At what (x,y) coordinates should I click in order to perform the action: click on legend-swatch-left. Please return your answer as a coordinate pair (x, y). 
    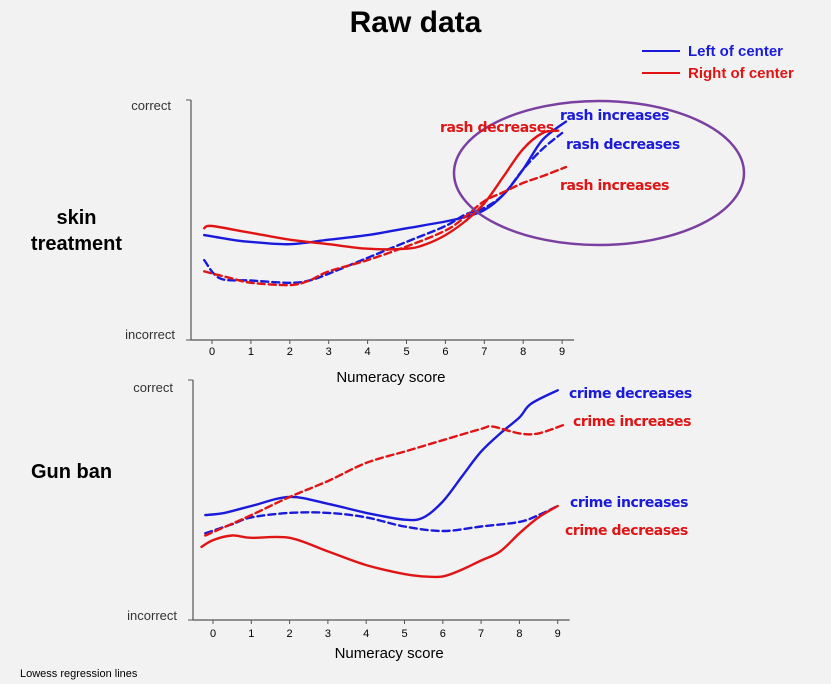
    Looking at the image, I should click on (661, 51).